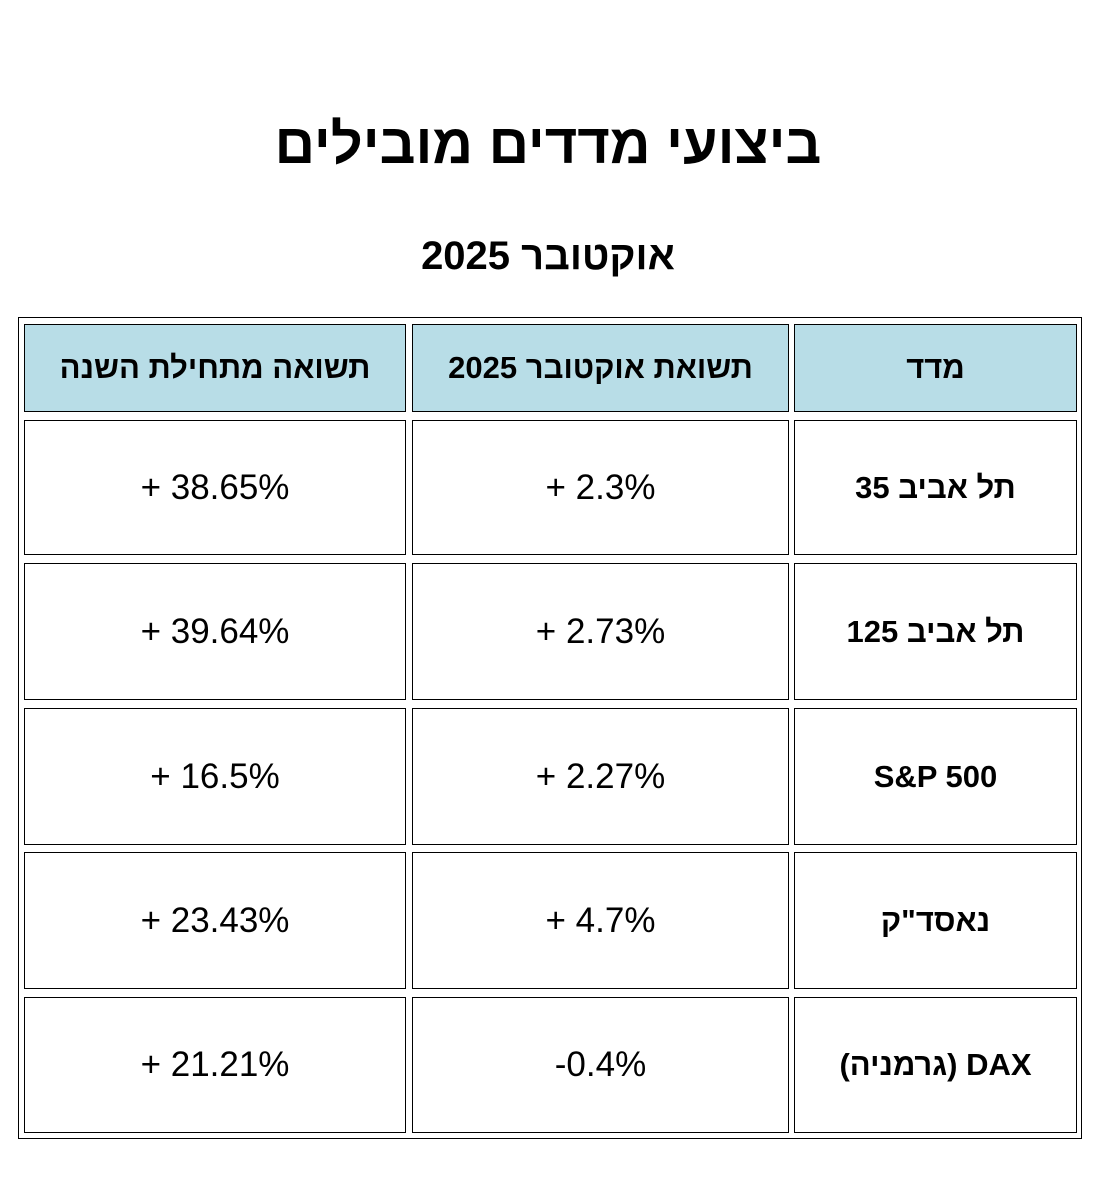  Describe the element at coordinates (935, 1065) in the screenshot. I see `table-row-index-name: DAX (גרמניה)` at that location.